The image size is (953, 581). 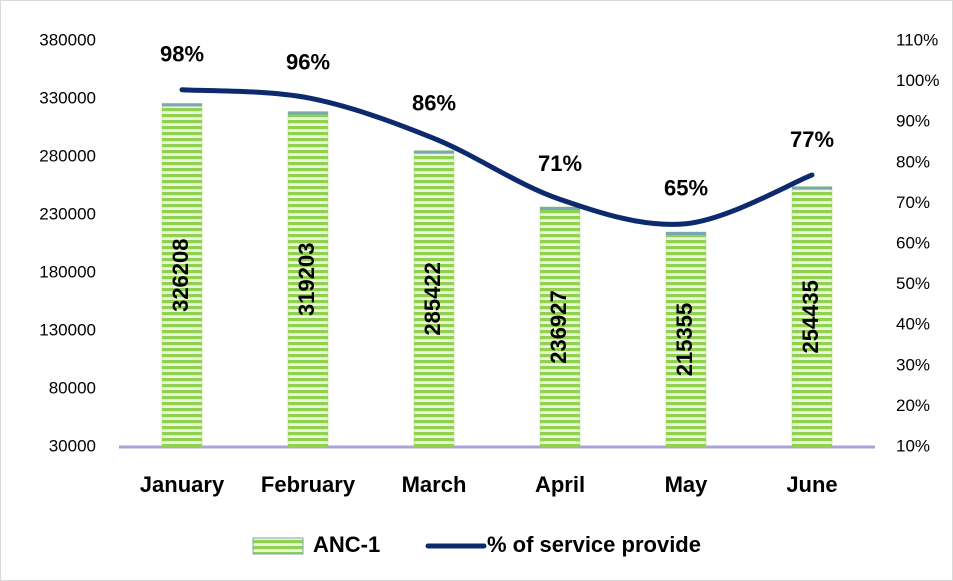 What do you see at coordinates (687, 484) in the screenshot?
I see `x-tick-label: May` at bounding box center [687, 484].